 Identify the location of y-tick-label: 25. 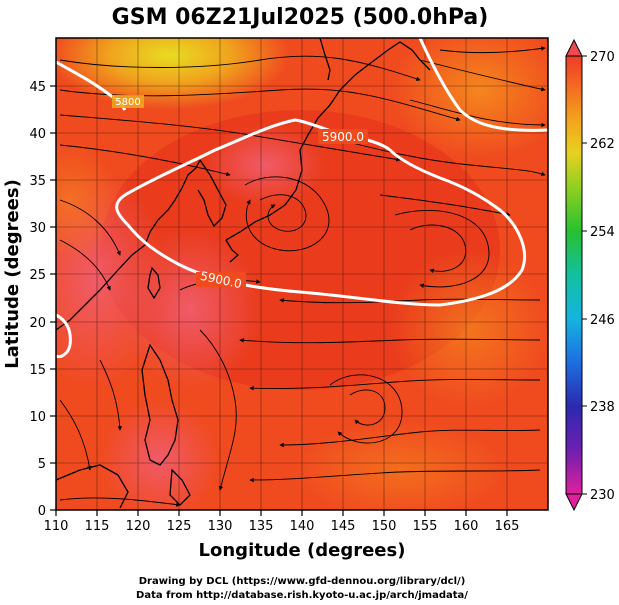
(37, 275).